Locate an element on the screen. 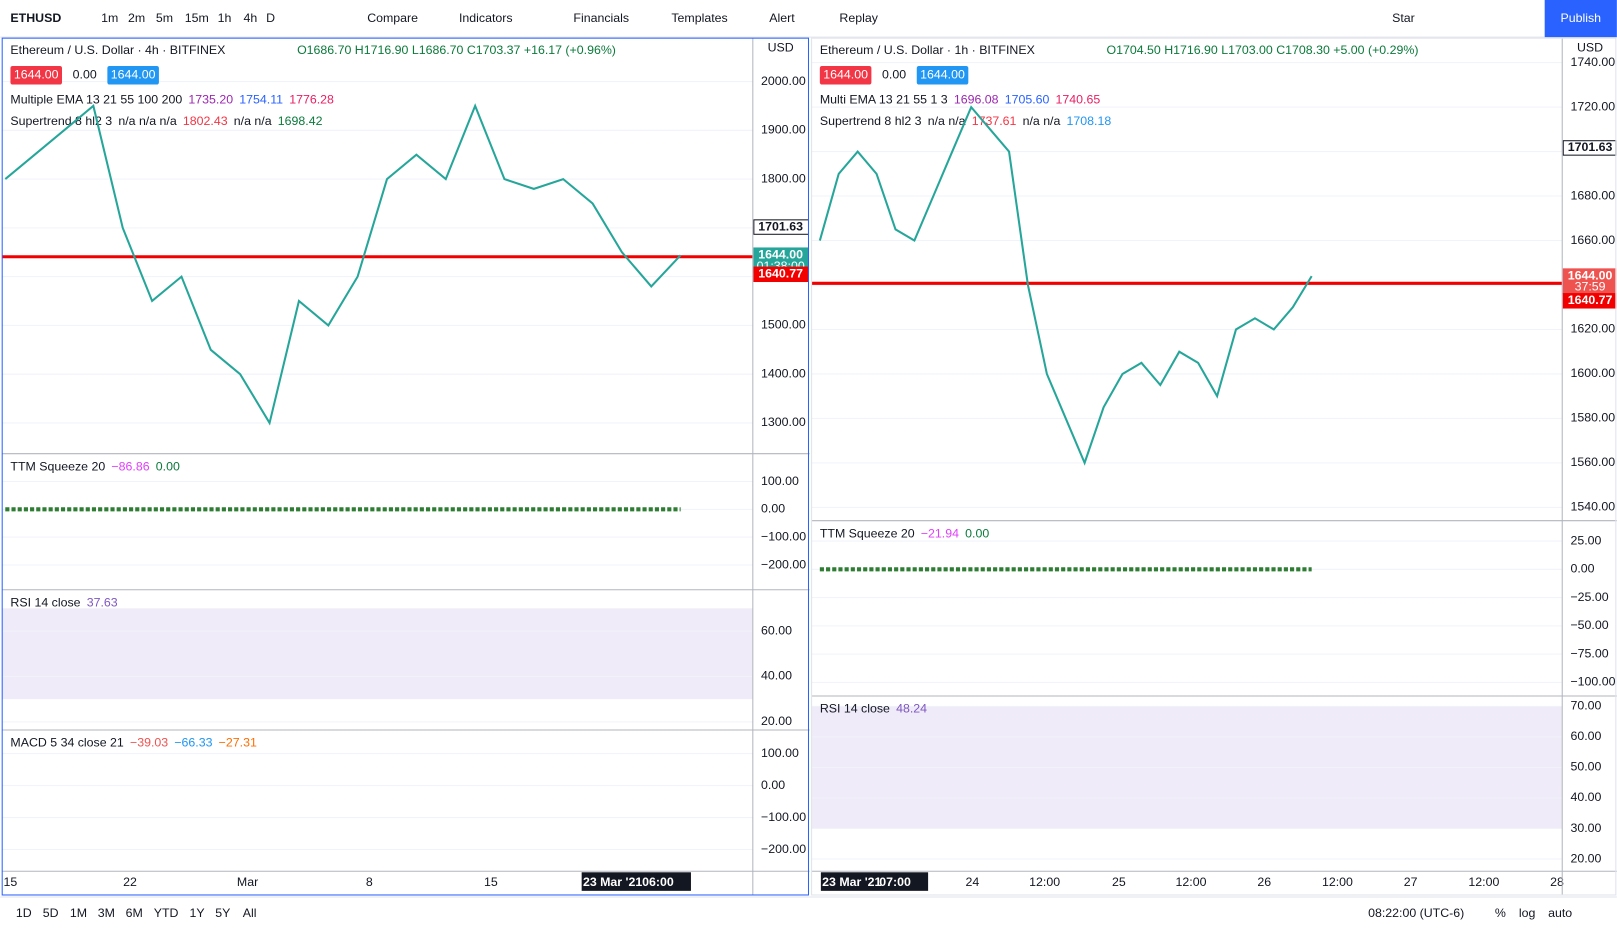 The image size is (1617, 929). star-button: Star is located at coordinates (1403, 18).